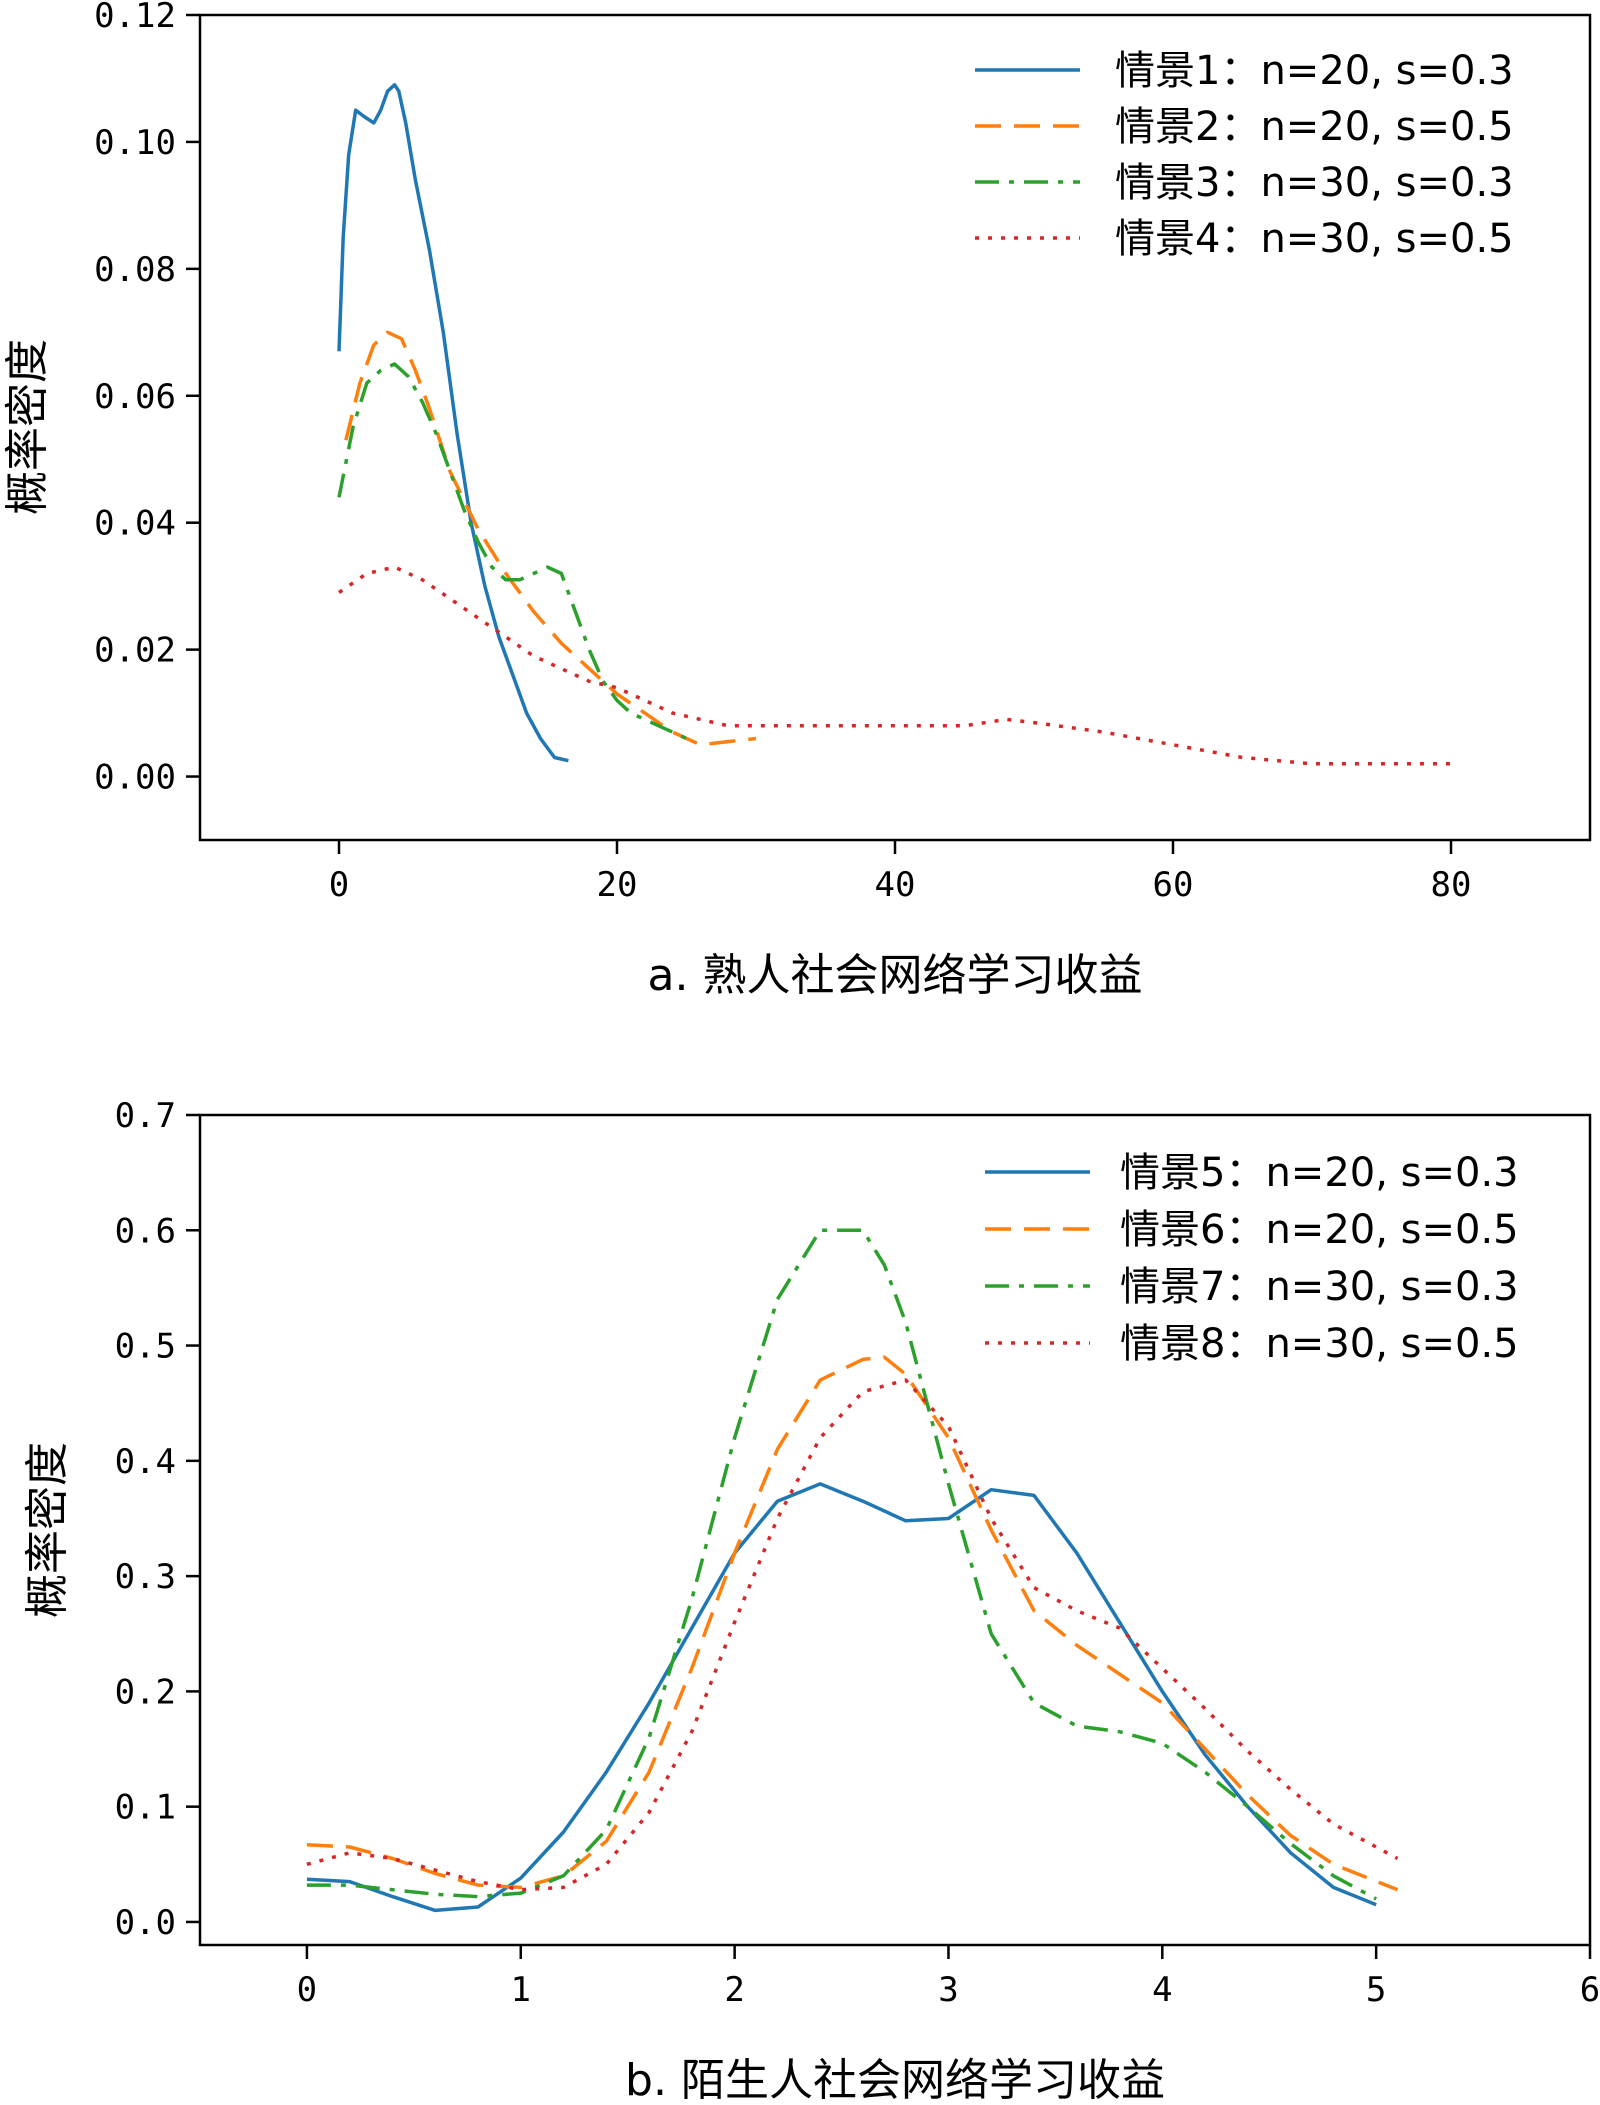  What do you see at coordinates (617, 885) in the screenshot?
I see `x-tick-label: 20` at bounding box center [617, 885].